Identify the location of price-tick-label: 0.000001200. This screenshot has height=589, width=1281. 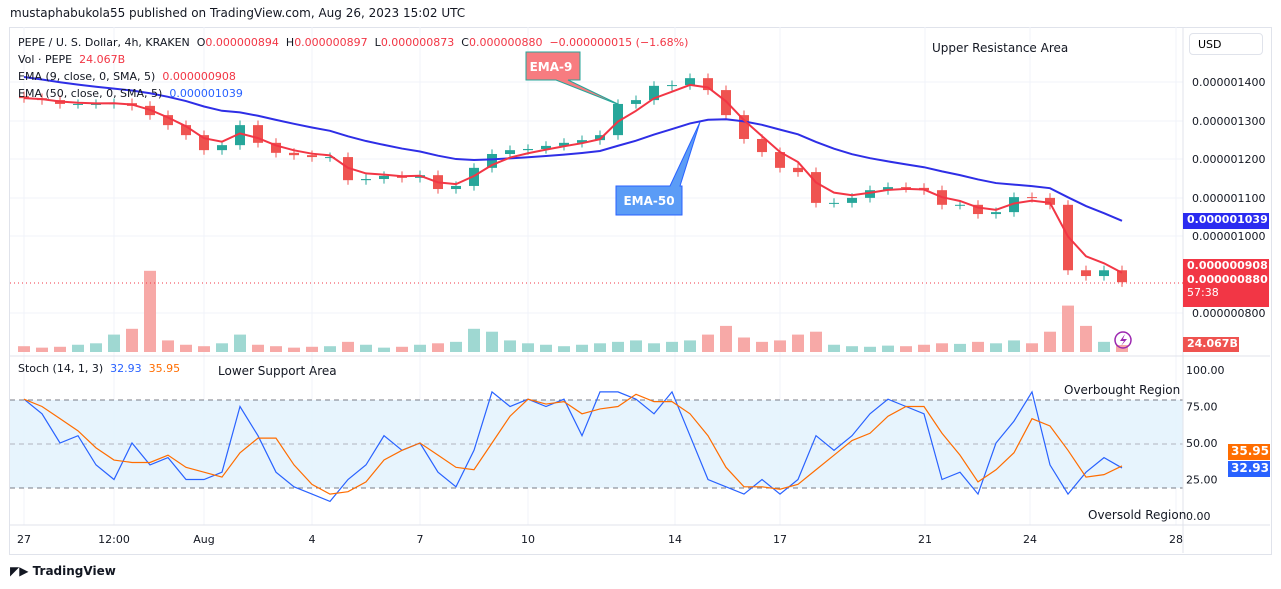
(1228, 159).